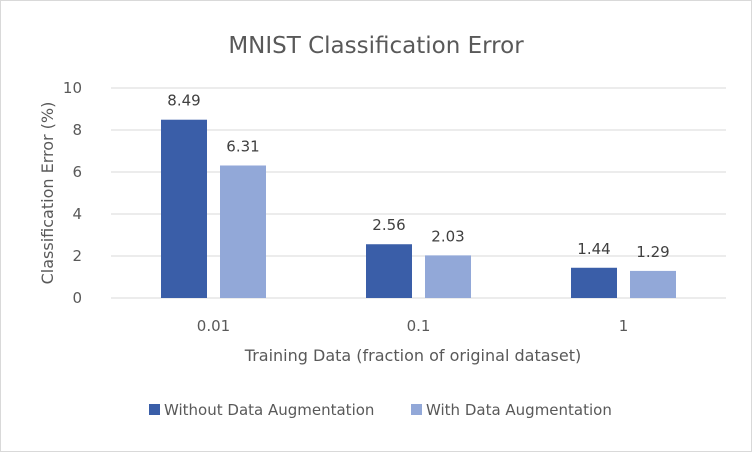  What do you see at coordinates (447, 236) in the screenshot?
I see `data-label: 2.03` at bounding box center [447, 236].